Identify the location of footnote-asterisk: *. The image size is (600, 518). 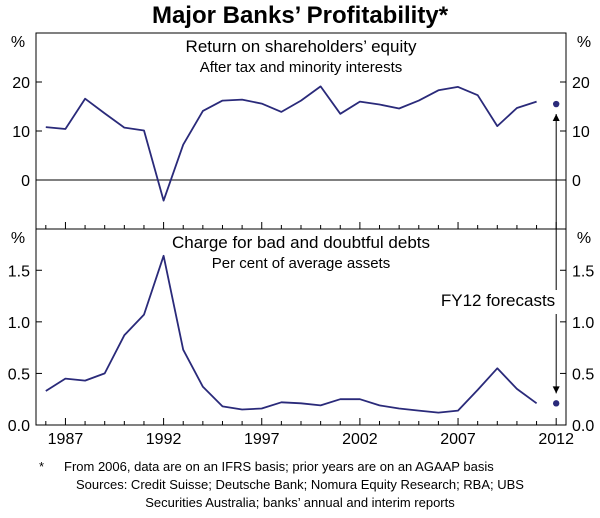
(42, 466).